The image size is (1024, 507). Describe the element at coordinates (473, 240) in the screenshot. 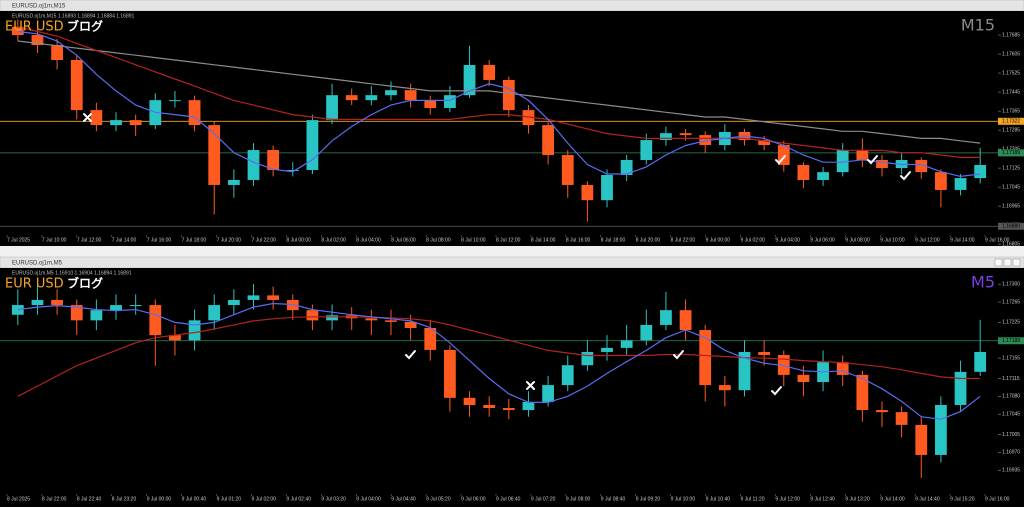

I see `time-label: 8 Jul 10:00` at that location.